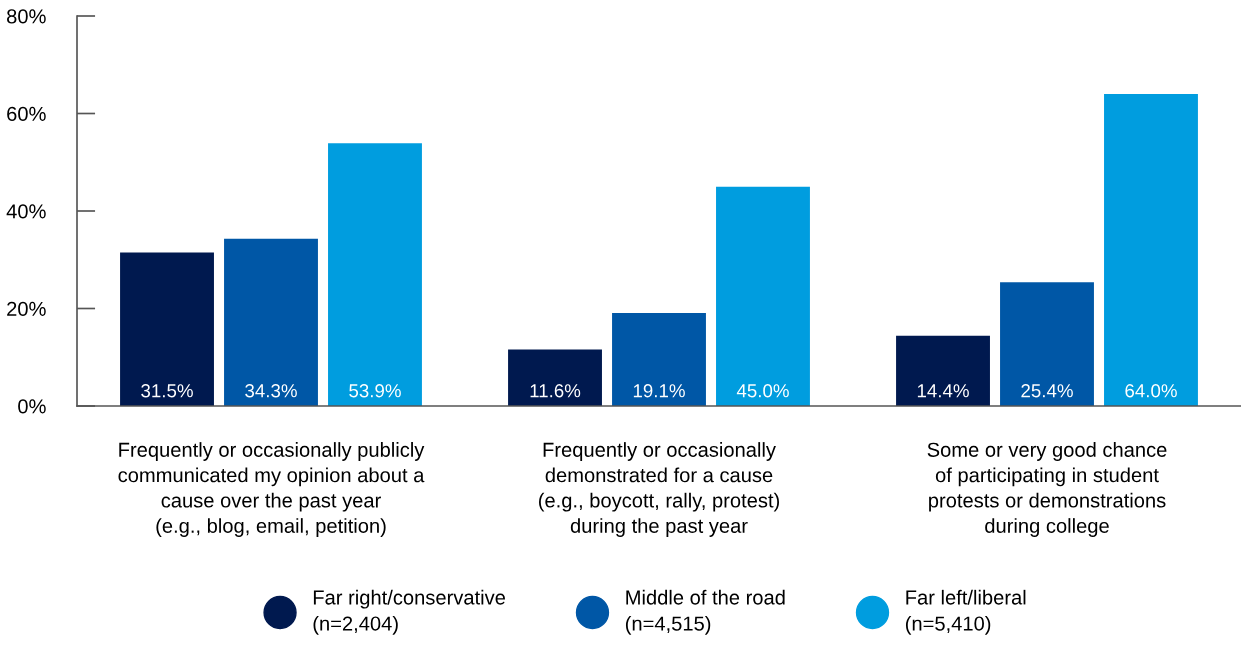 The height and width of the screenshot is (646, 1241). What do you see at coordinates (705, 612) in the screenshot?
I see `legend-label: Middle of the road (n=4,515)` at bounding box center [705, 612].